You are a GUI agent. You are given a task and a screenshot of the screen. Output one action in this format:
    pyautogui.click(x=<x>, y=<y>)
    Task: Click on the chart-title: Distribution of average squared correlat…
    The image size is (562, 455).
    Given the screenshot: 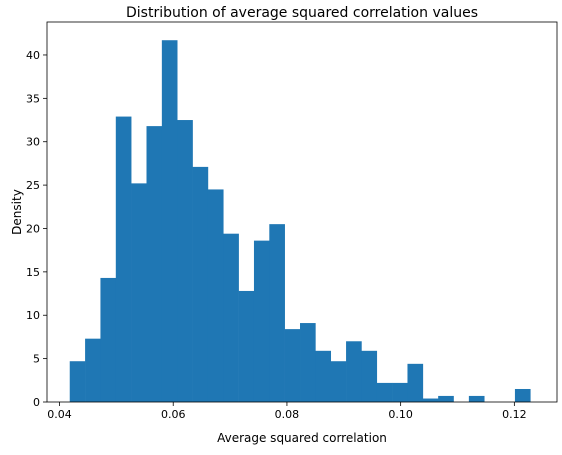 What is the action you would take?
    pyautogui.click(x=302, y=13)
    